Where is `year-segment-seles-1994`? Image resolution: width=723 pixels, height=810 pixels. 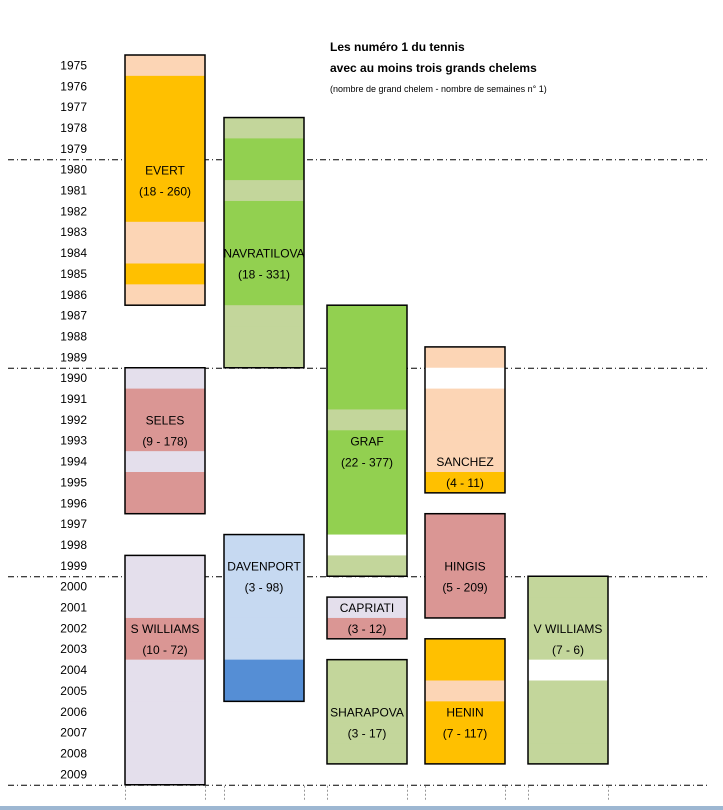 year-segment-seles-1994 is located at coordinates (165, 462).